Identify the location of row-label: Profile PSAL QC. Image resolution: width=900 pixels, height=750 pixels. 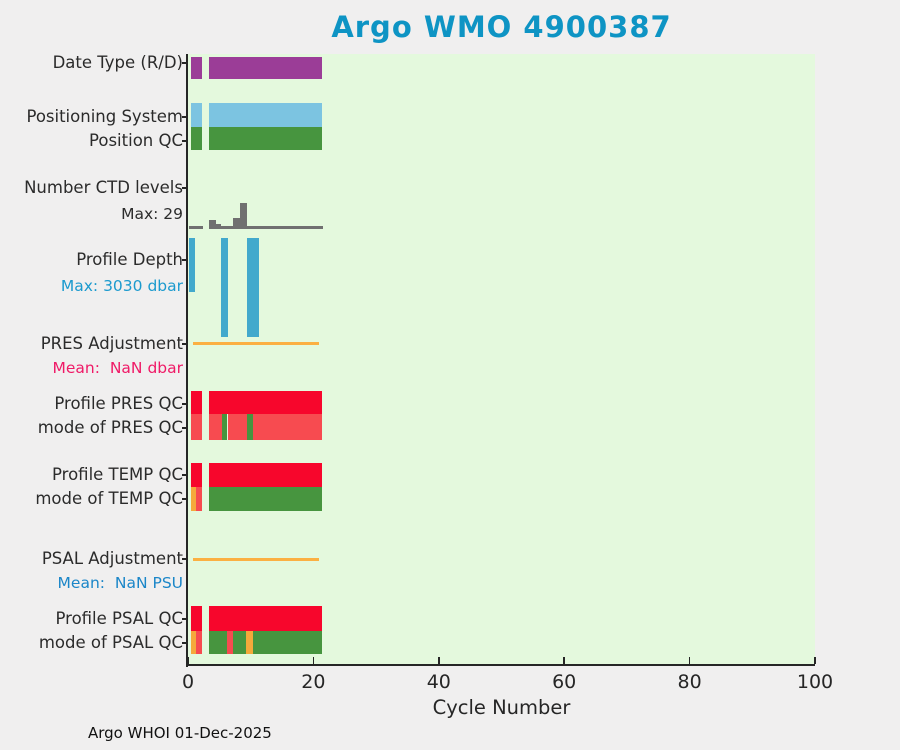
(119, 618).